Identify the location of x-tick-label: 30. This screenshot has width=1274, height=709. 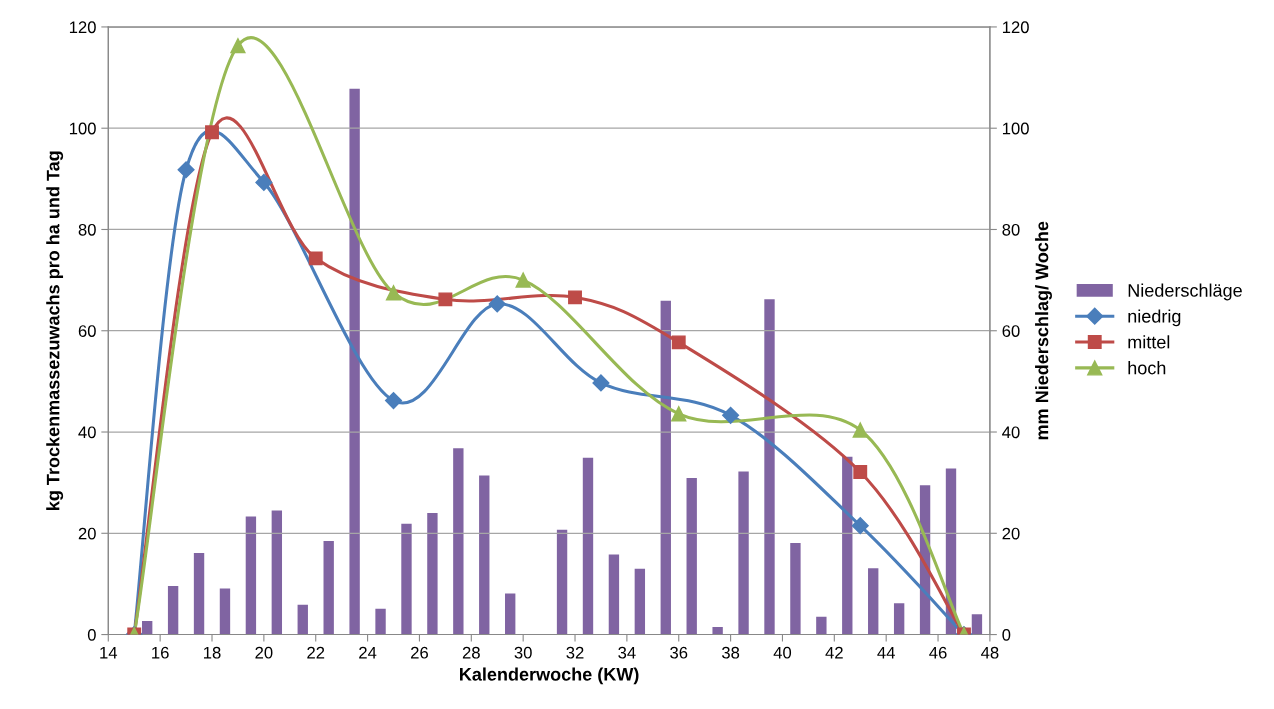
(523, 652).